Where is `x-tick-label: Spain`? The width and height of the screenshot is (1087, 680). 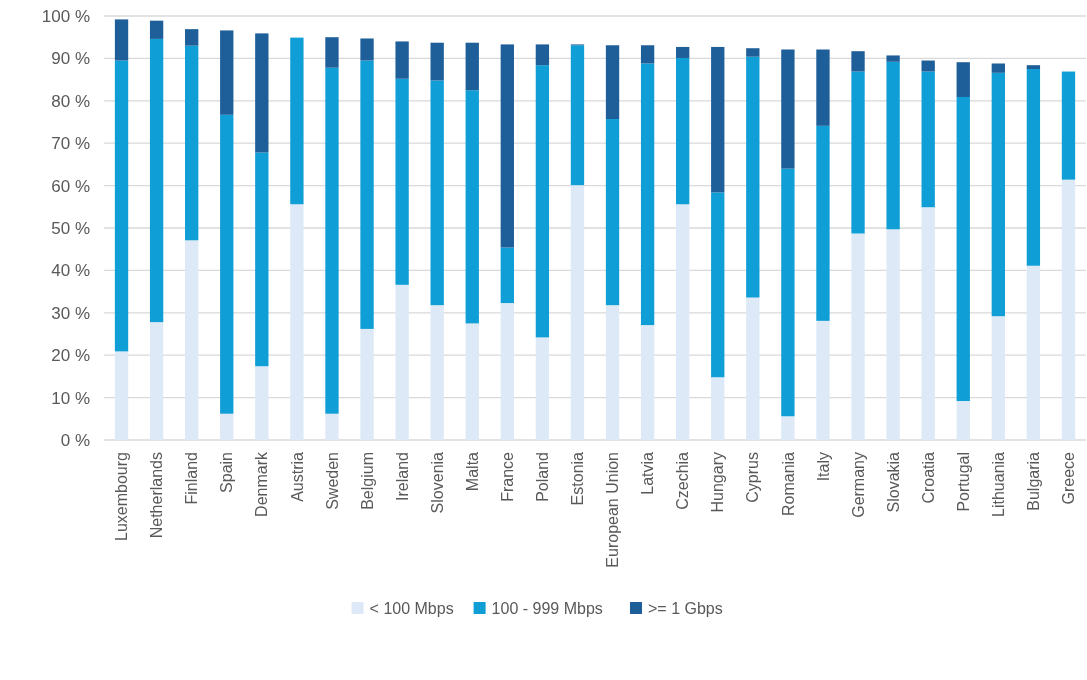
x-tick-label: Spain is located at coordinates (227, 472).